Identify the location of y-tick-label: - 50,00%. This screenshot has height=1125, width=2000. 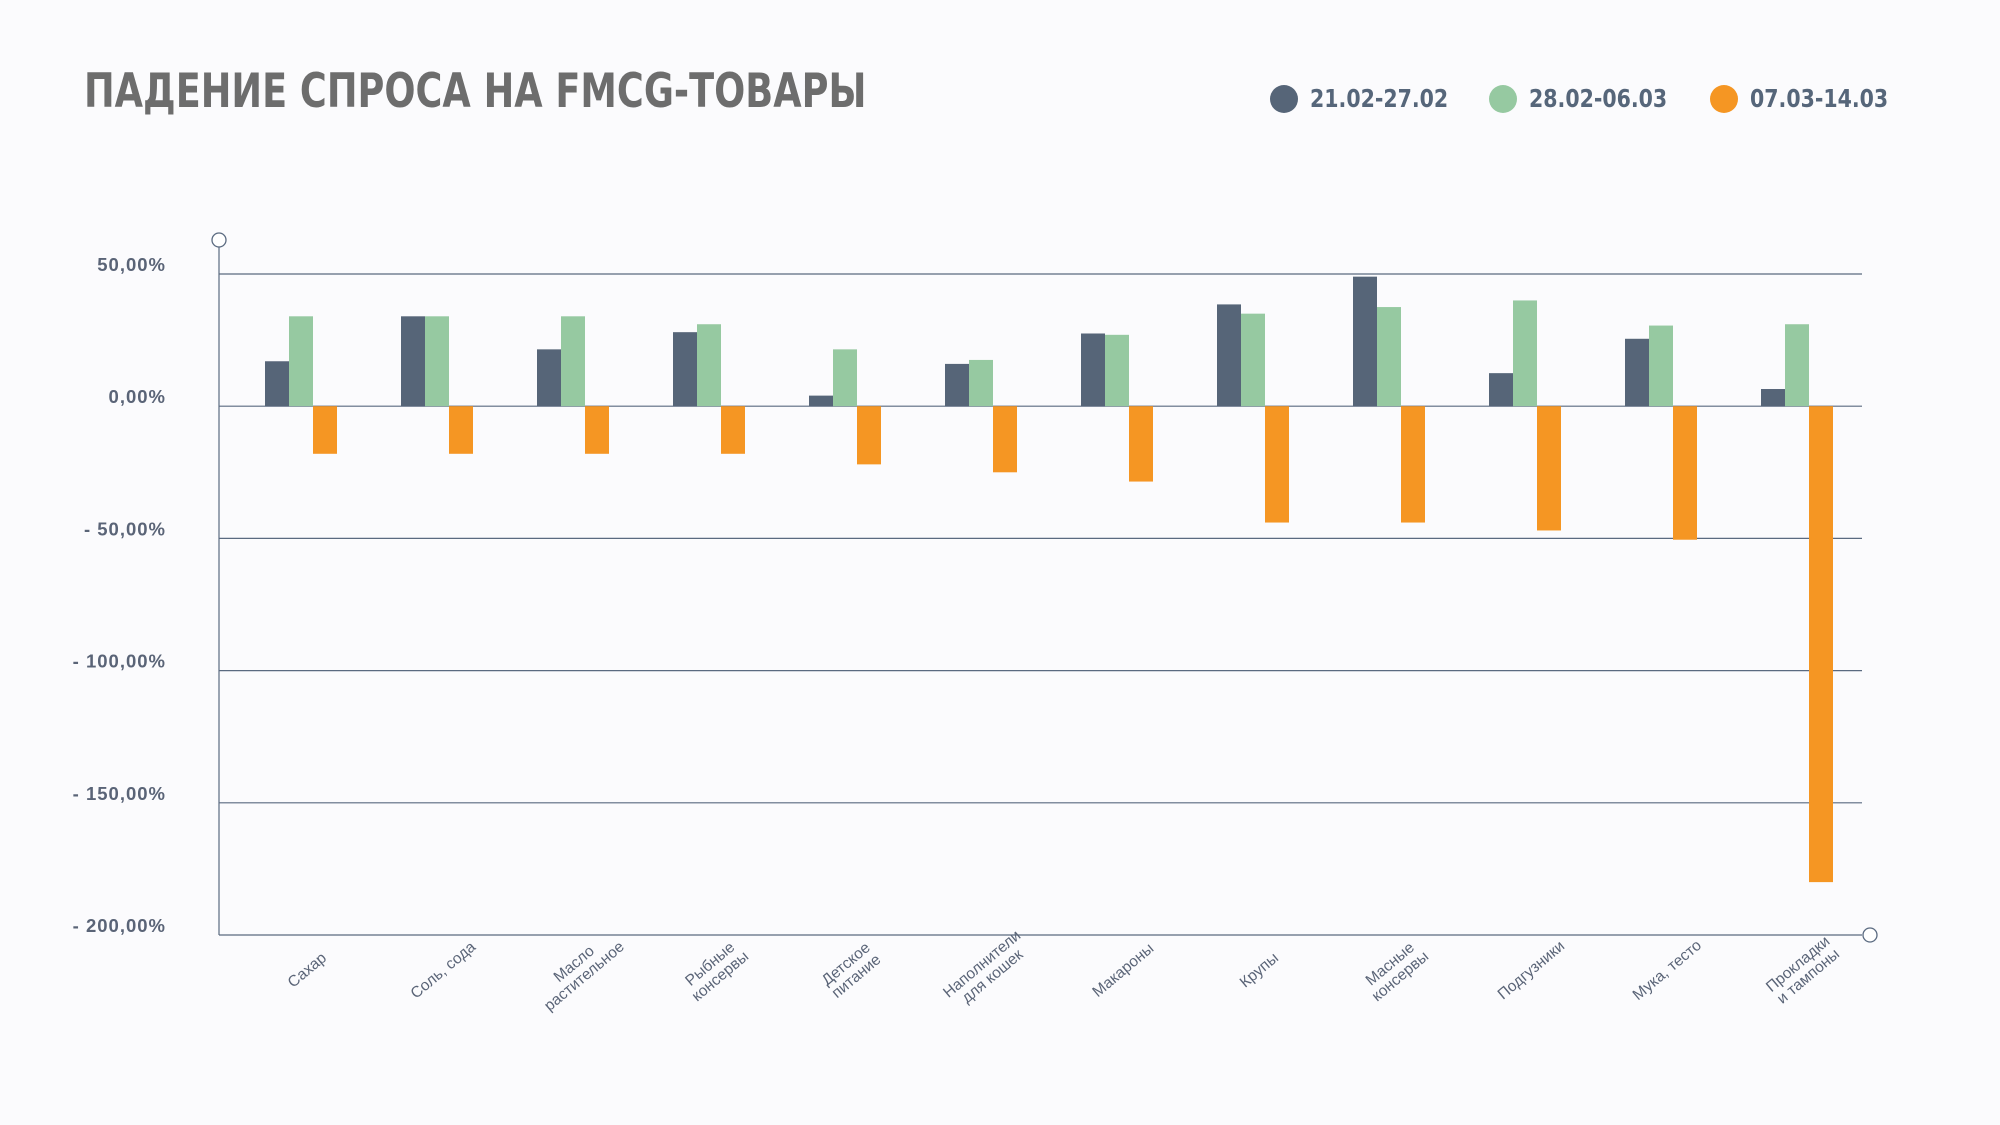
(125, 528).